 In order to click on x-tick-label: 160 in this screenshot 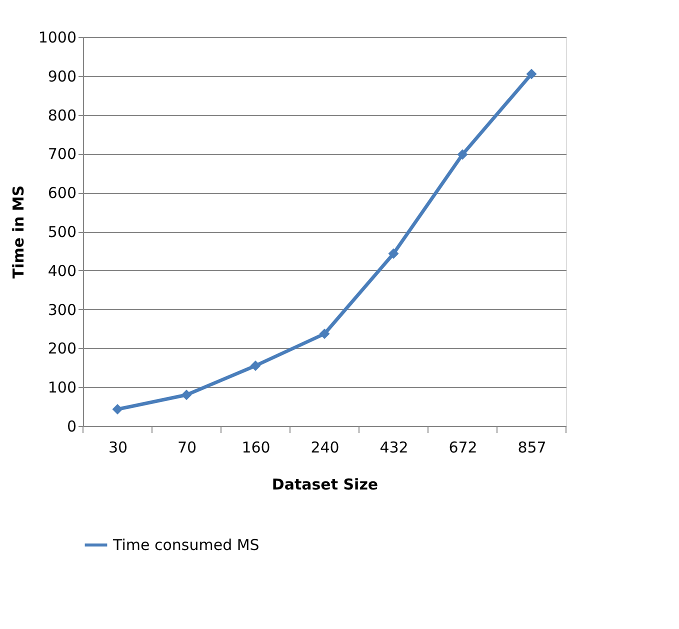, I will do `click(256, 447)`.